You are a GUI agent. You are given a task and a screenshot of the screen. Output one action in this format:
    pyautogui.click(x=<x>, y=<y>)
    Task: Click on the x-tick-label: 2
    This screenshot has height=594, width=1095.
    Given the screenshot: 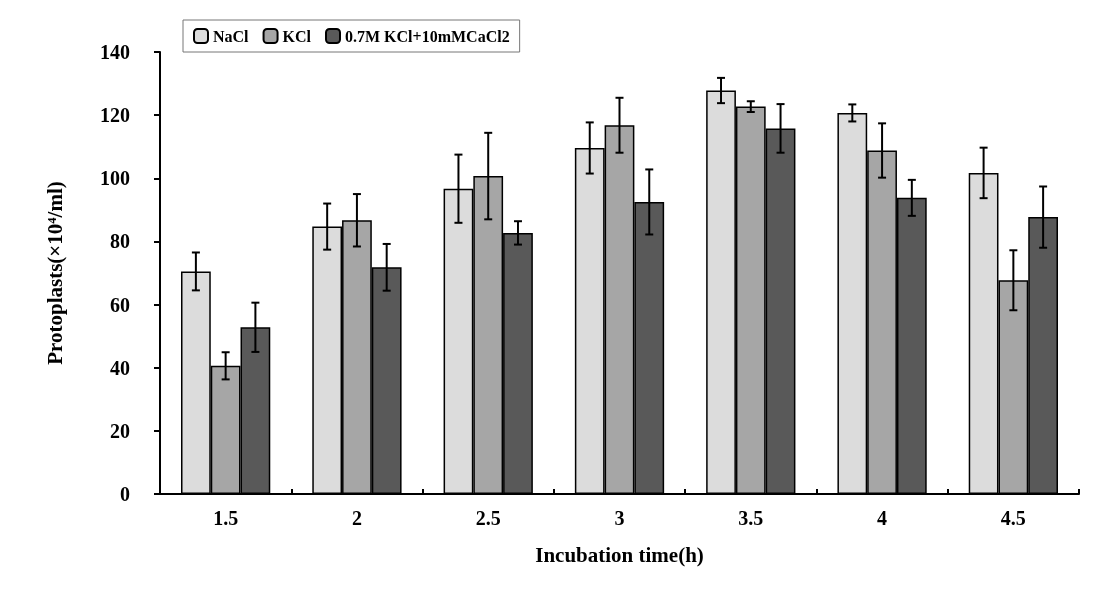 What is the action you would take?
    pyautogui.click(x=356, y=518)
    